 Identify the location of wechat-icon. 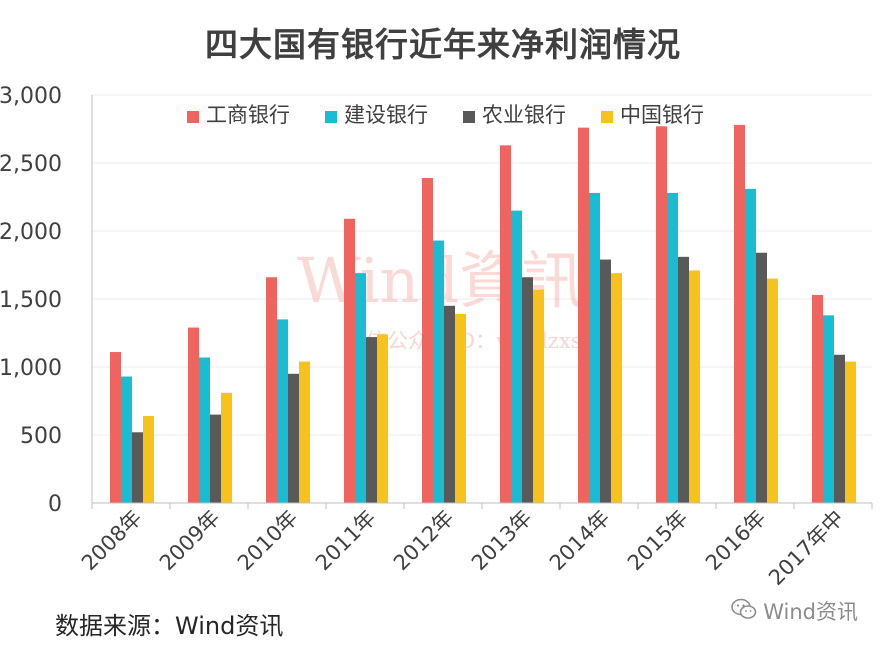
(744, 611).